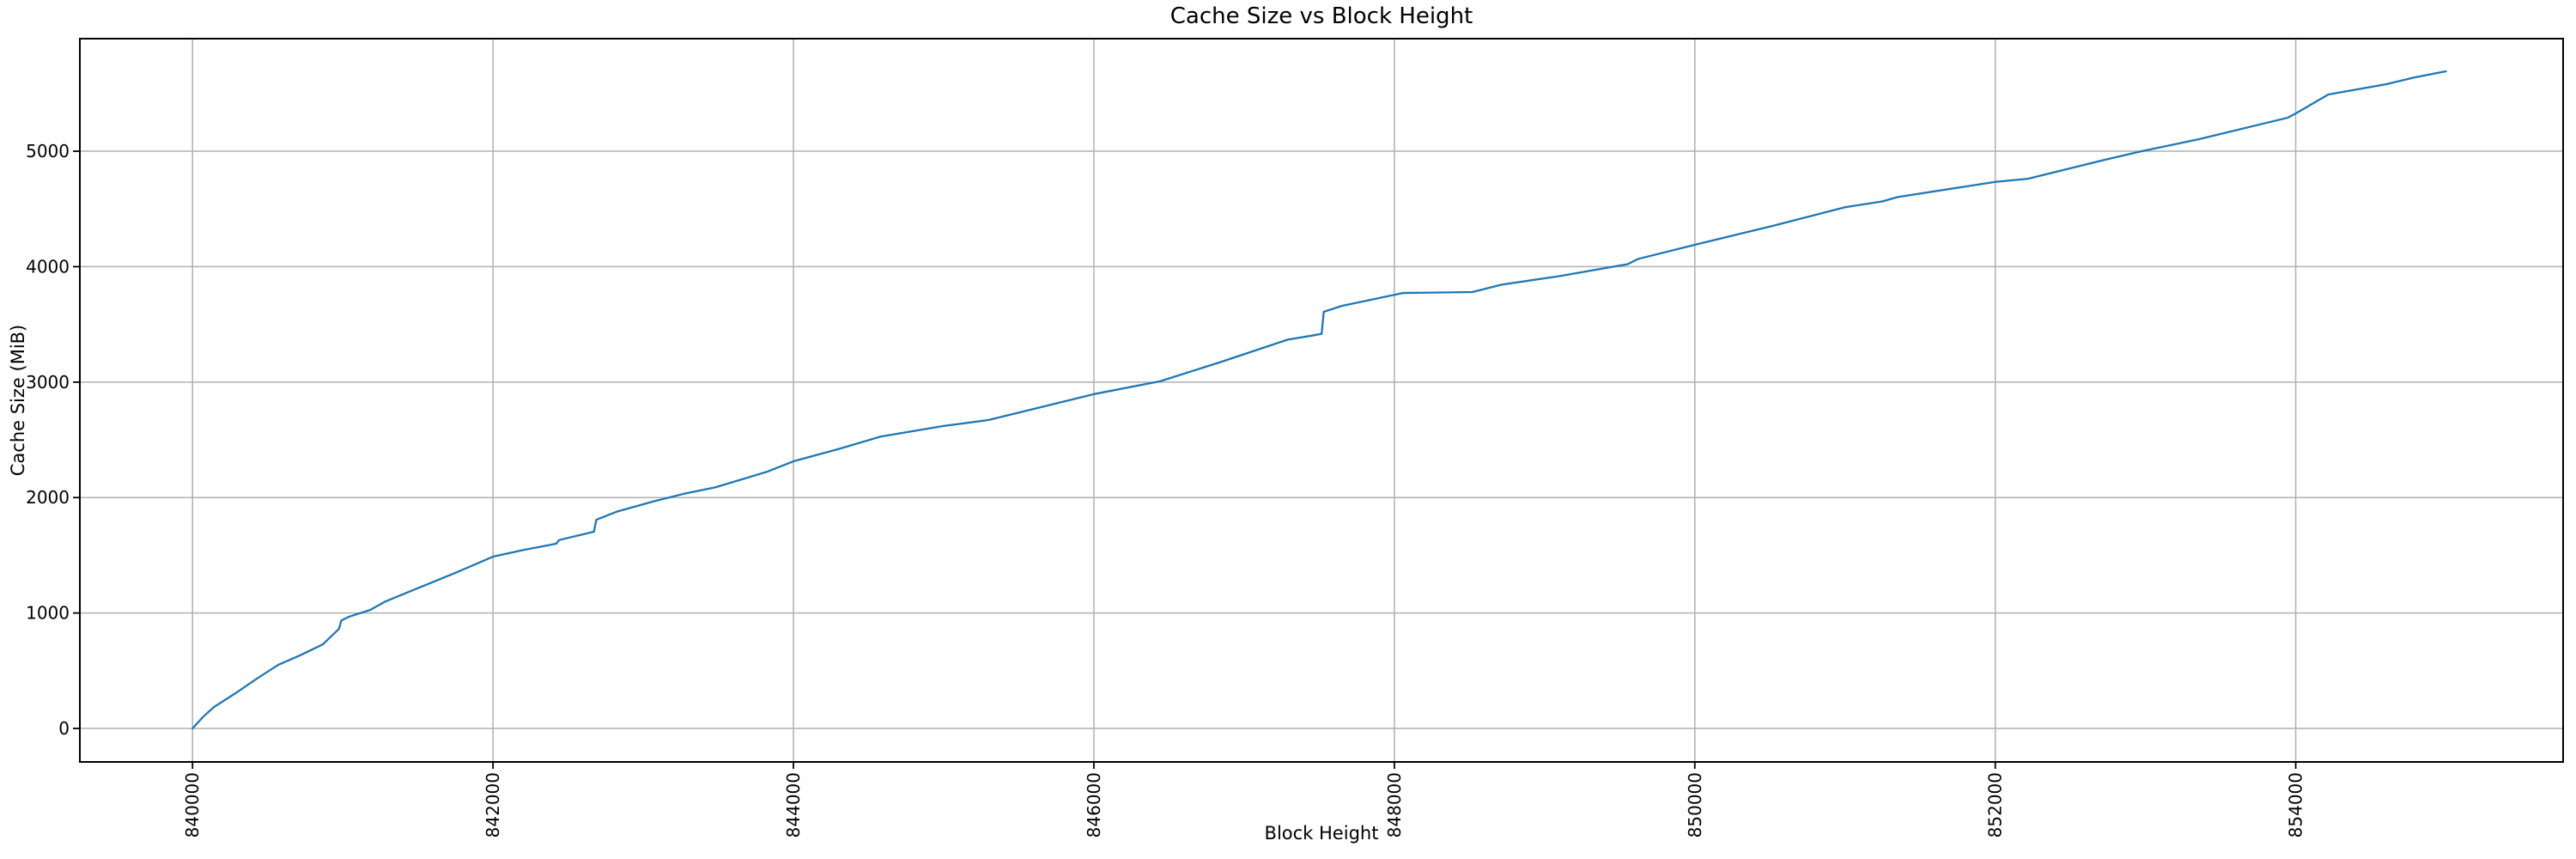 The height and width of the screenshot is (859, 2576). Describe the element at coordinates (493, 805) in the screenshot. I see `x-tick-label: 842000` at that location.